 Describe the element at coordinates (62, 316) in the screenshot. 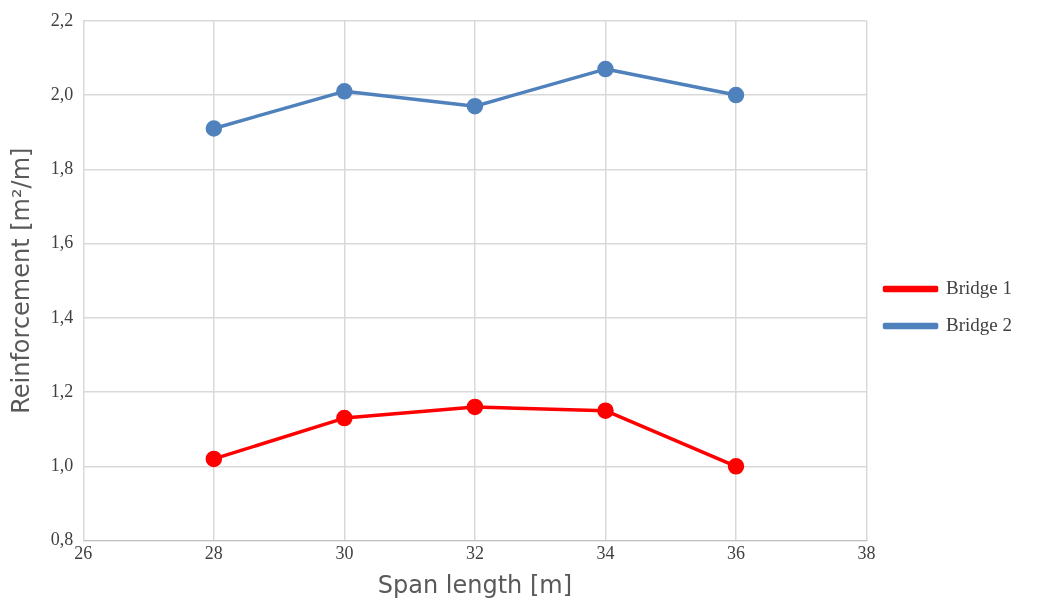

I see `y-tick-label: 1,4` at that location.